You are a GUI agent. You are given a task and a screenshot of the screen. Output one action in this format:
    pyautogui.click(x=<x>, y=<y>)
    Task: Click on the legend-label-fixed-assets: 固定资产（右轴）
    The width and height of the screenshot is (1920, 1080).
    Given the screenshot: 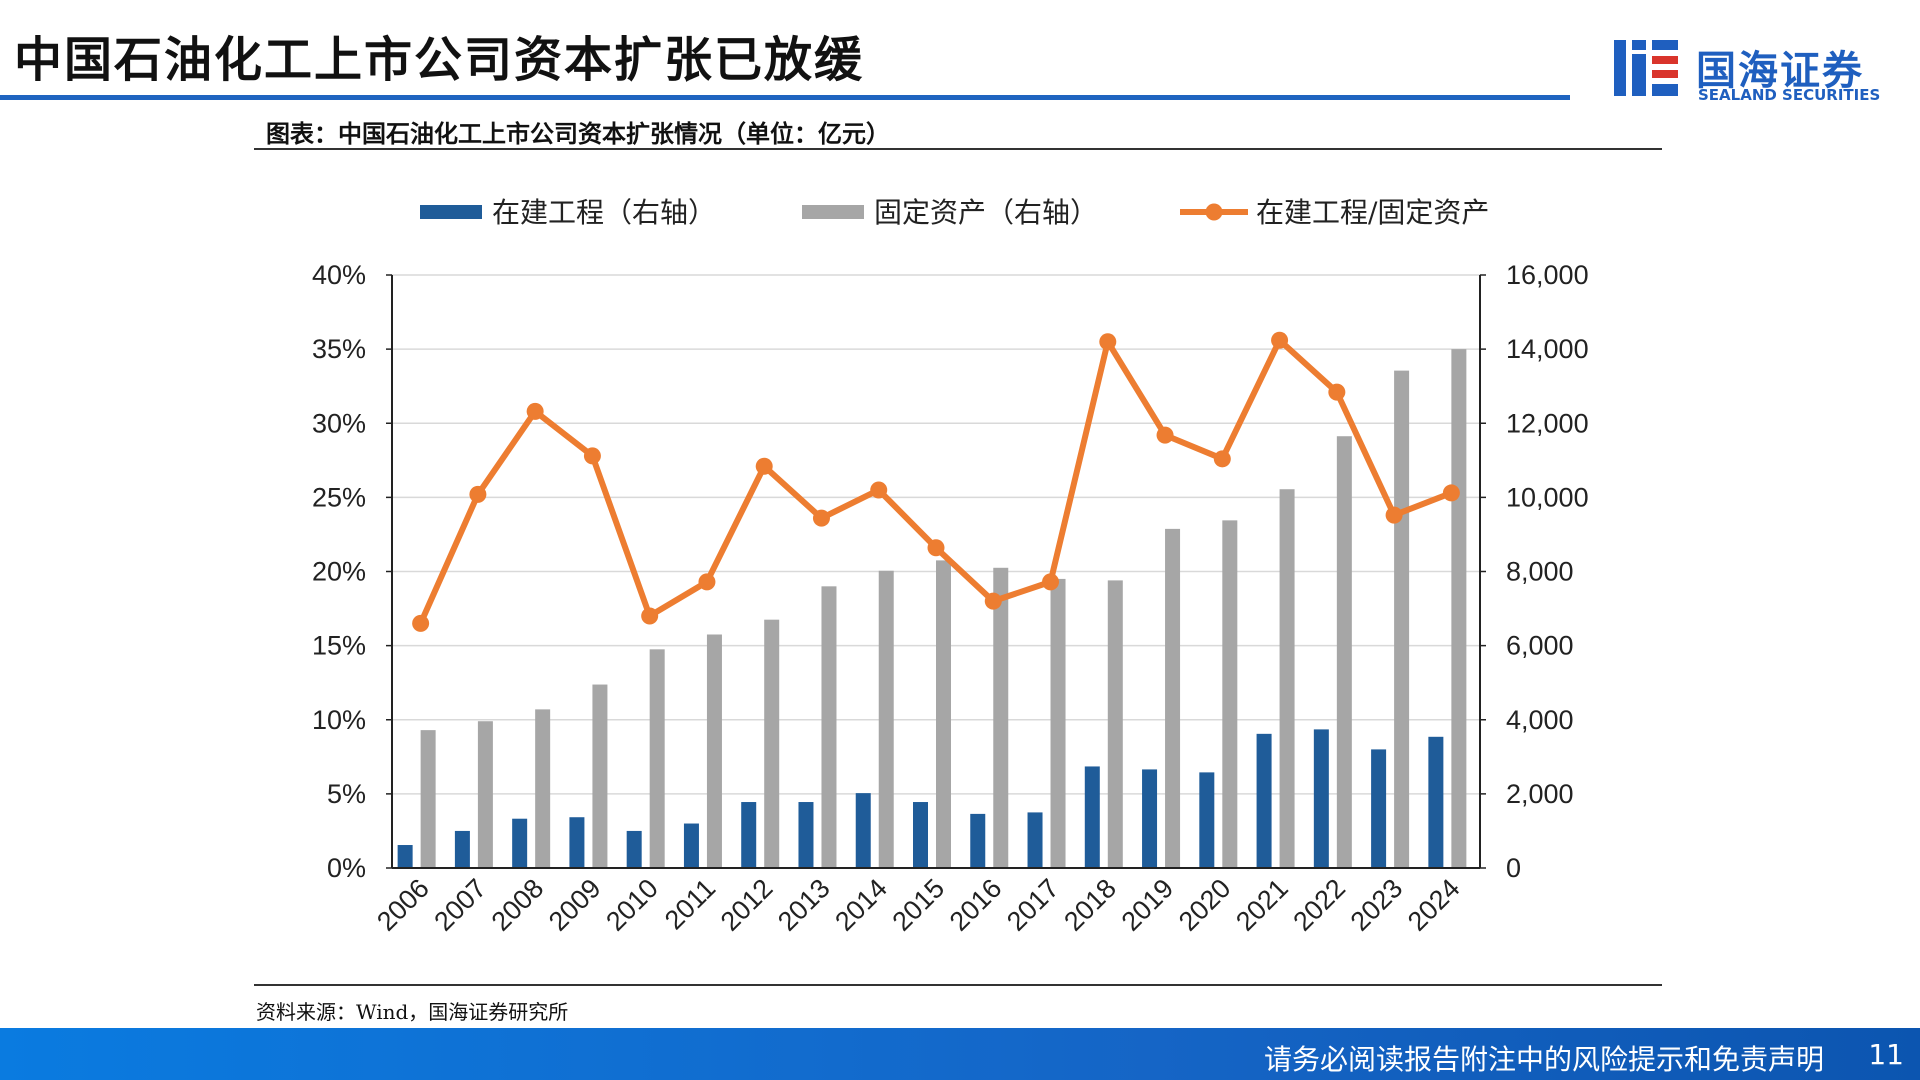 What is the action you would take?
    pyautogui.click(x=986, y=212)
    